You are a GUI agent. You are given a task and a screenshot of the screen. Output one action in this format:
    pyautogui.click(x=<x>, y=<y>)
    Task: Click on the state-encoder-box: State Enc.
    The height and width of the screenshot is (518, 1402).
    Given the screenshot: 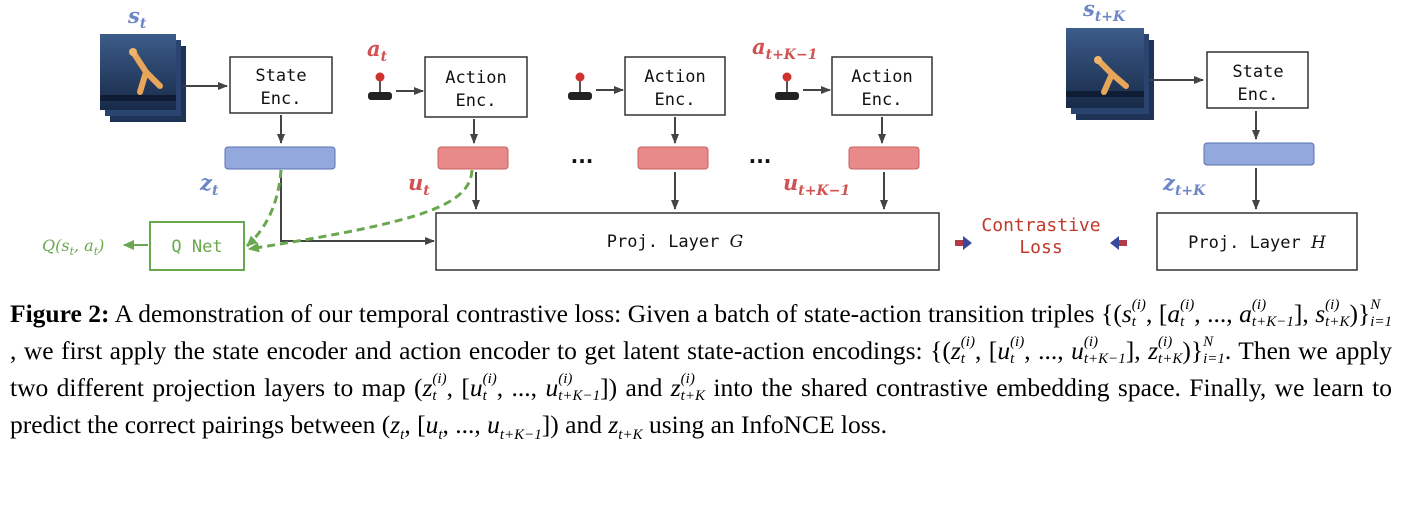 What is the action you would take?
    pyautogui.click(x=281, y=85)
    